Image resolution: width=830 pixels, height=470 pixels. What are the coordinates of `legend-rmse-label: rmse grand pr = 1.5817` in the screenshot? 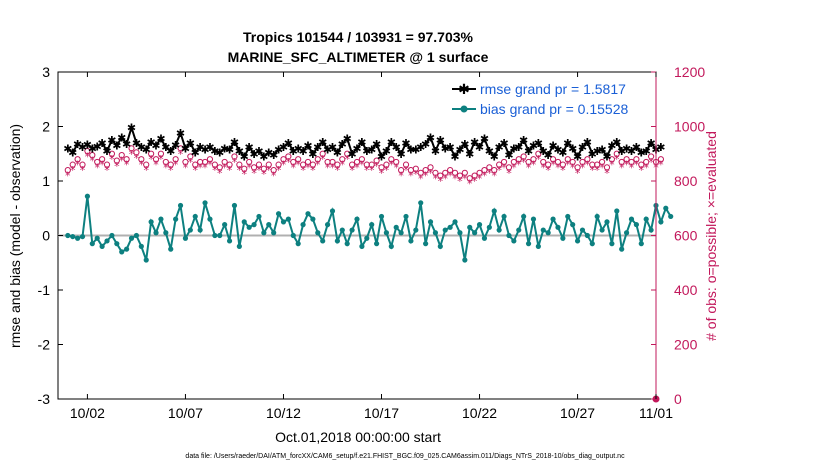 It's located at (553, 89).